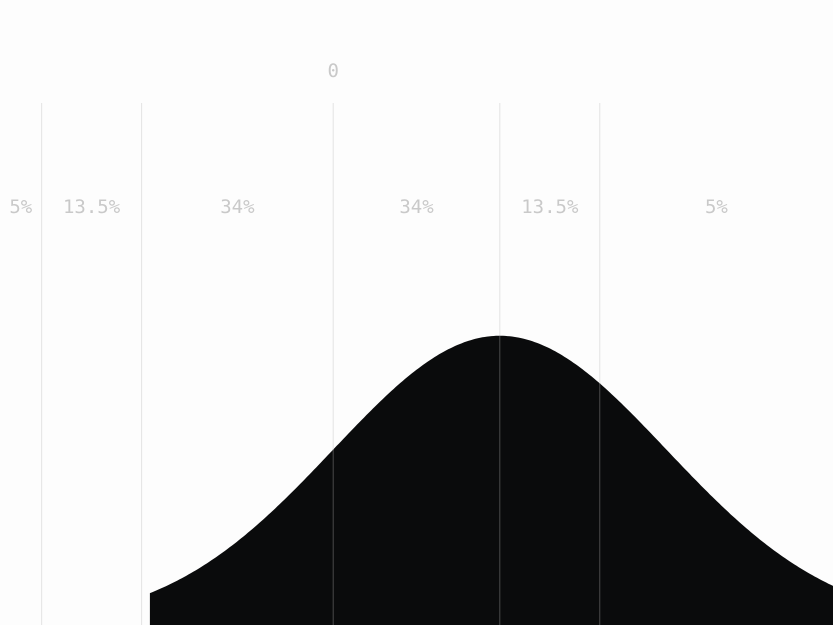 This screenshot has width=833, height=625. Describe the element at coordinates (333, 71) in the screenshot. I see `center-tick-label: 0` at that location.